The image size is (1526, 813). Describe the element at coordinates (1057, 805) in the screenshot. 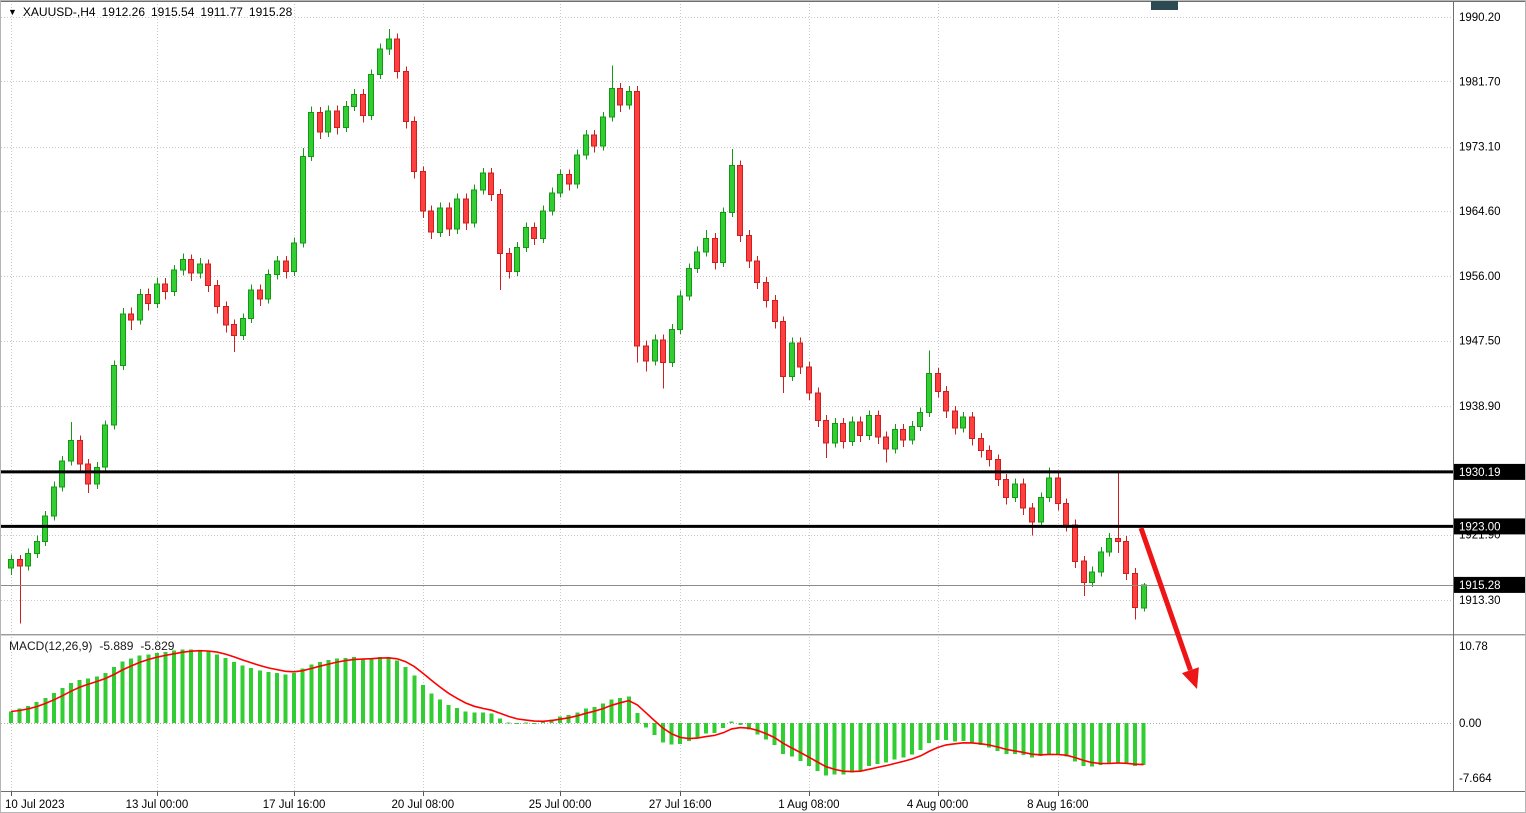

I see `time-axis-label: 8 Aug 16:00` at that location.